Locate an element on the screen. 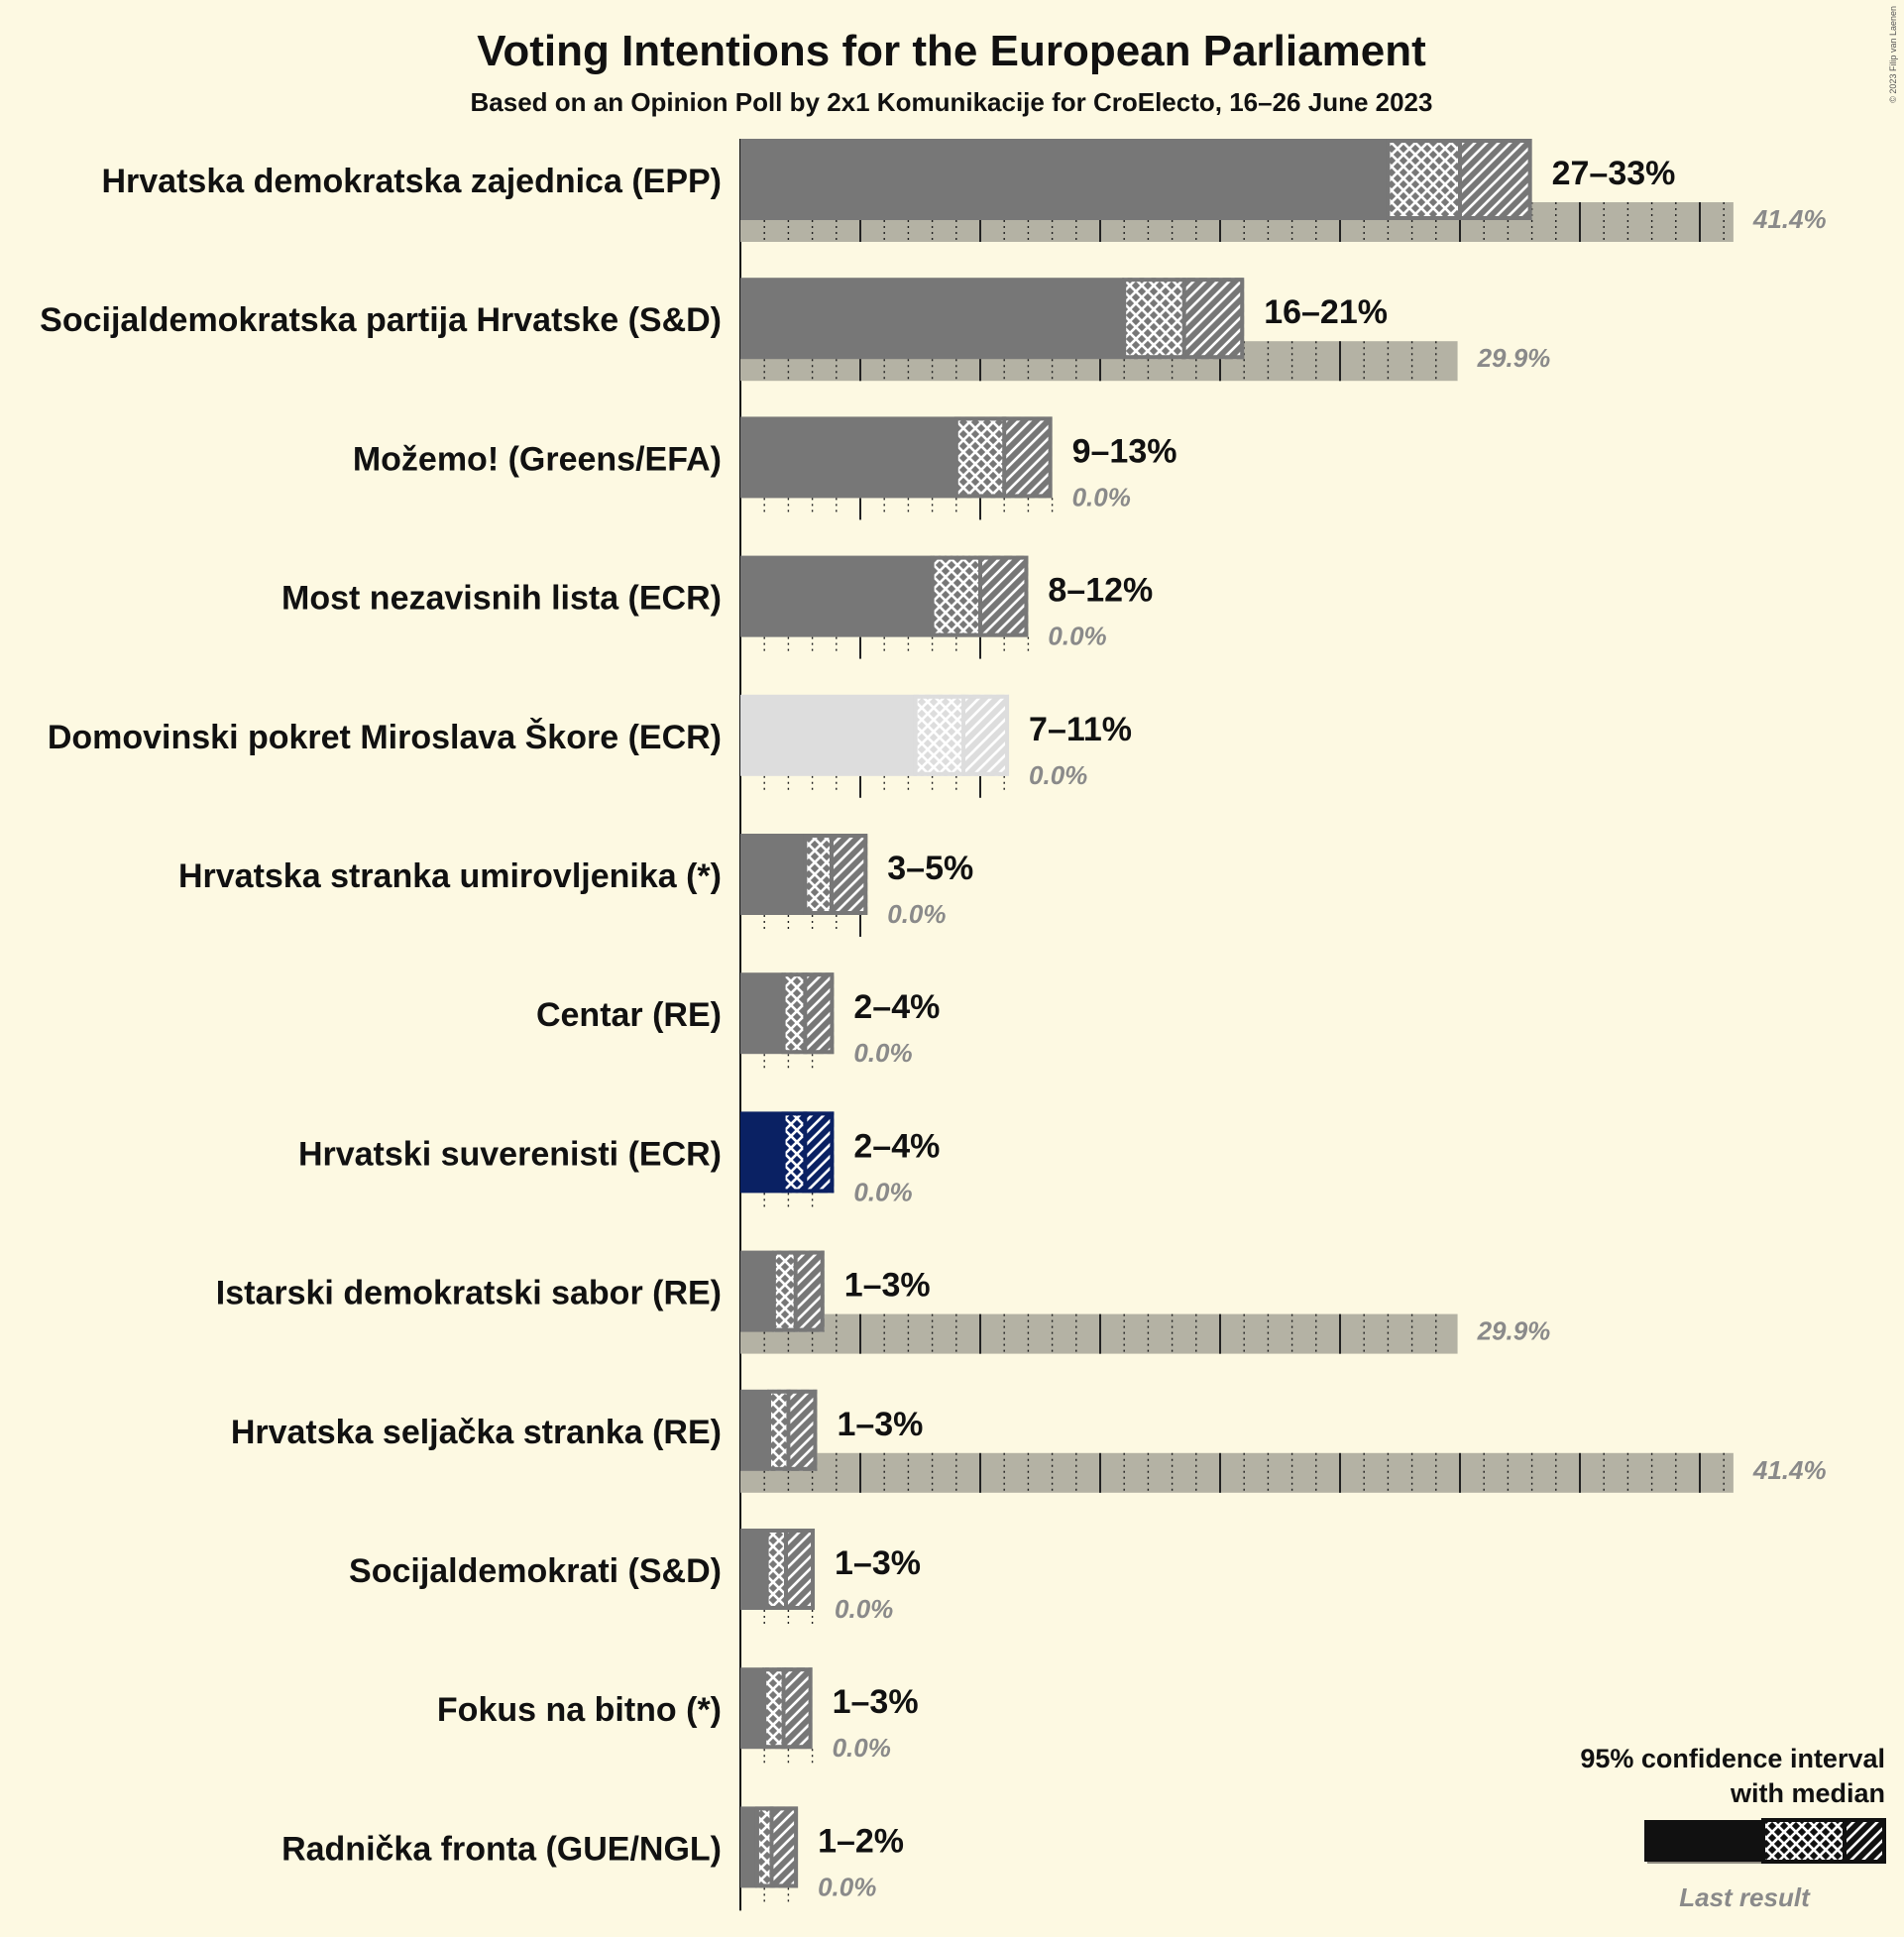  party-row: Hrvatski suverenisti (ECR) 2–4% 0.0% is located at coordinates (619, 1161).